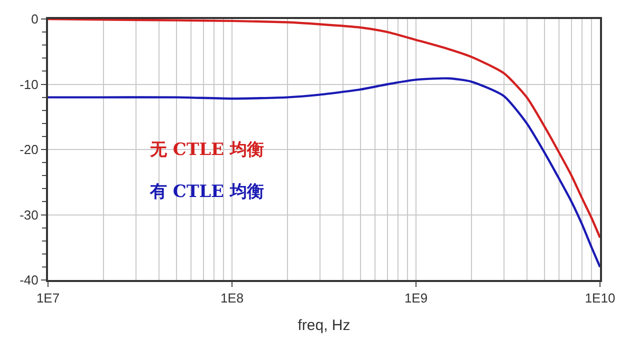 The height and width of the screenshot is (343, 640). Describe the element at coordinates (324, 325) in the screenshot. I see `x-axis-title: freq, Hz` at that location.